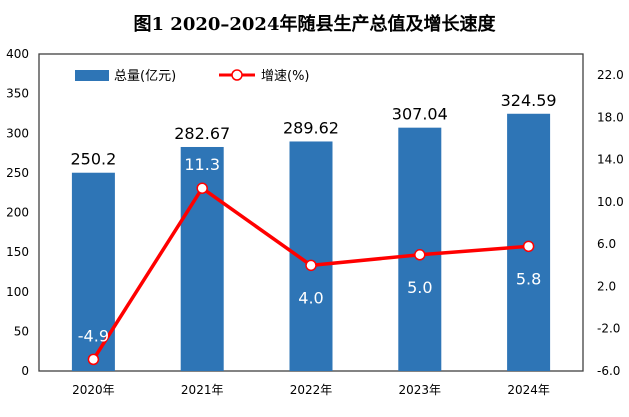 This screenshot has width=629, height=417. Describe the element at coordinates (17, 213) in the screenshot. I see `left-axis-tick: 200` at that location.